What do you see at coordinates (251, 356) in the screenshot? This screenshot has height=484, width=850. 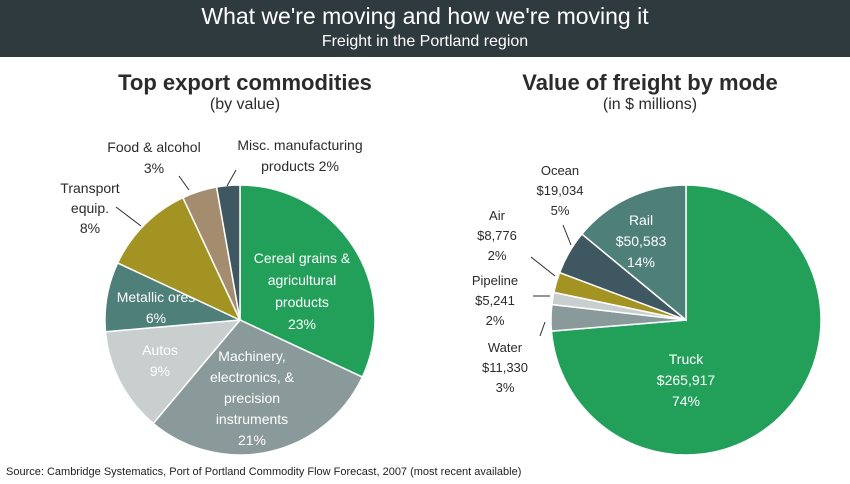 I see `slice-label: Machinery,` at bounding box center [251, 356].